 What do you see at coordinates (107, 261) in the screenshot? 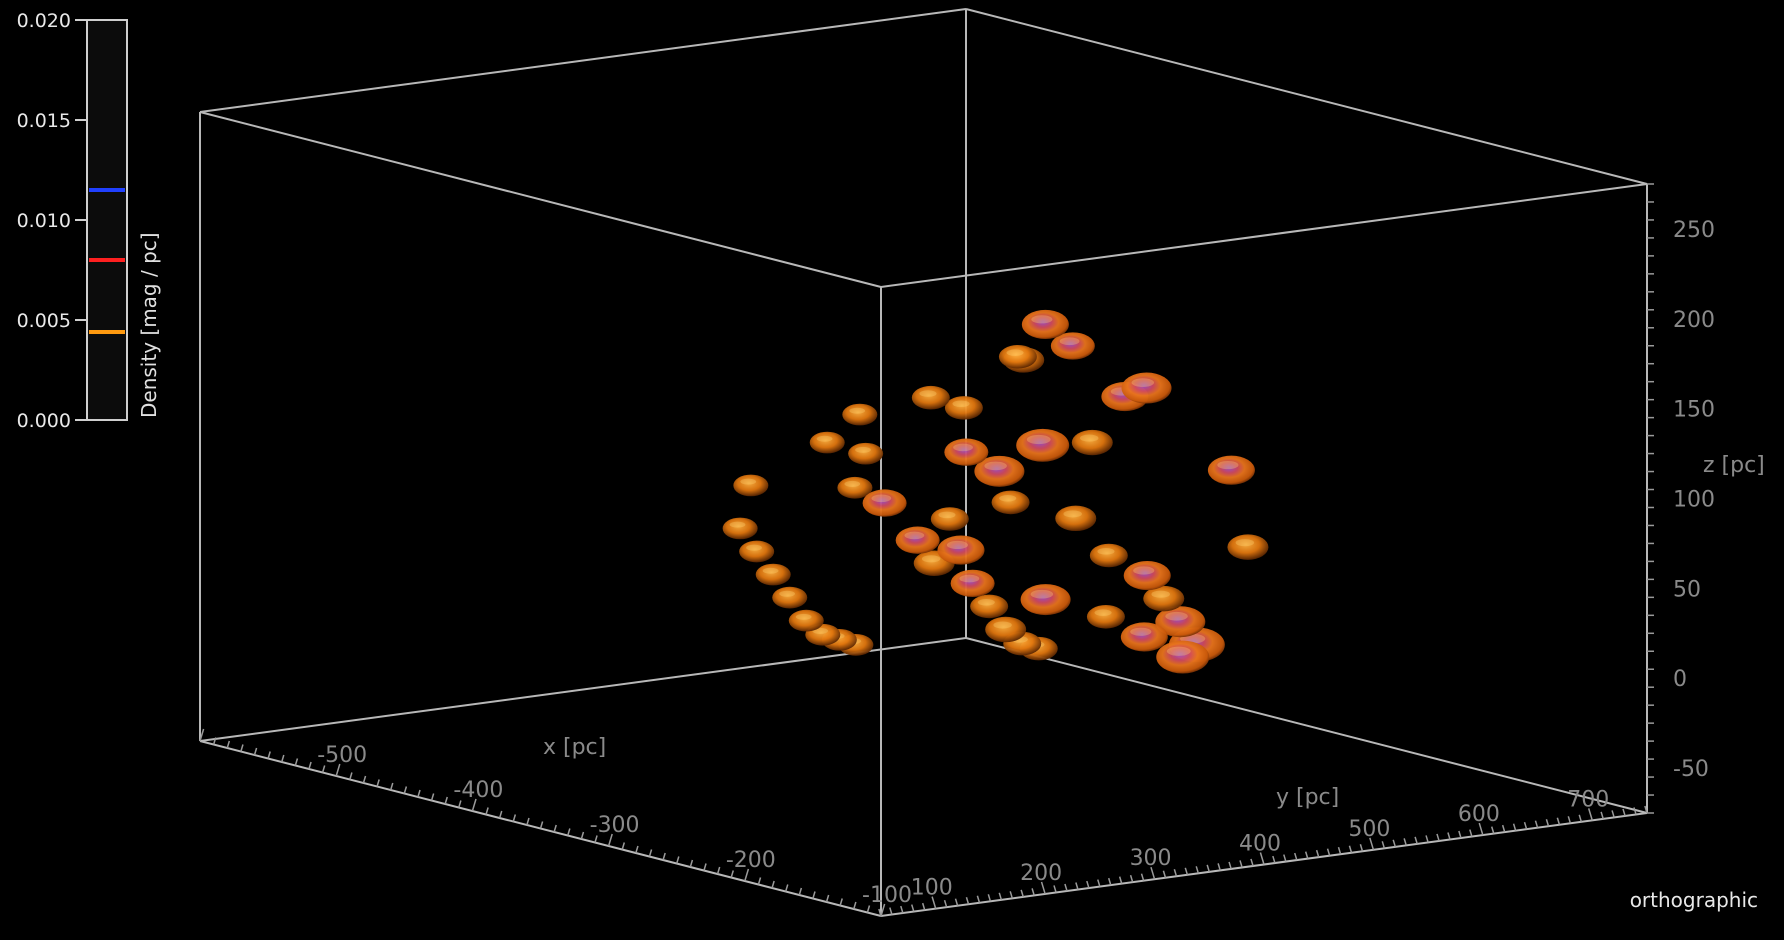
I see `colorbar-levels` at bounding box center [107, 261].